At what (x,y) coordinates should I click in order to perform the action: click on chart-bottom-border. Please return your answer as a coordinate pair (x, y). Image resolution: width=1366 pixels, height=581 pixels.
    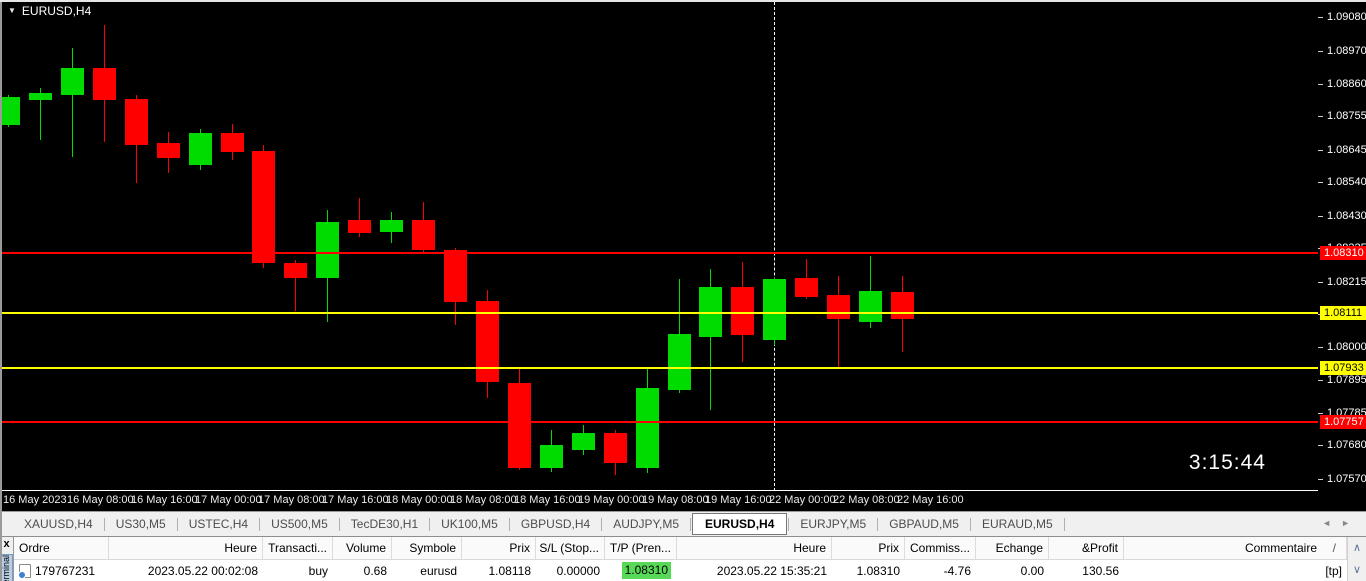
    Looking at the image, I should click on (659, 490).